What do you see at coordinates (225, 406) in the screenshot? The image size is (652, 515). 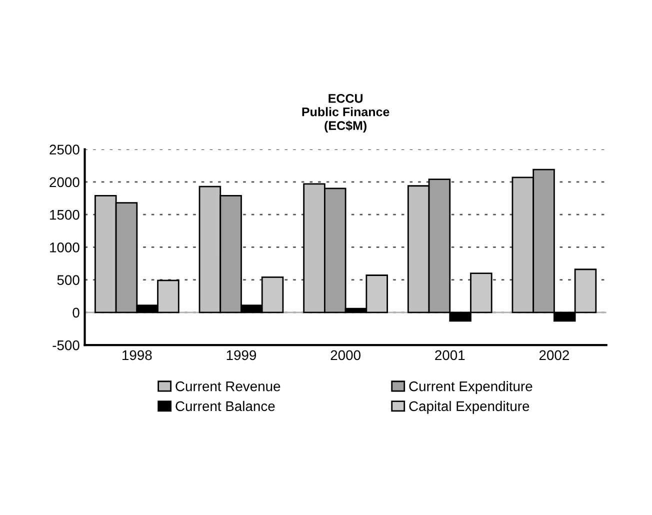 I see `legend-label: Current Balance` at bounding box center [225, 406].